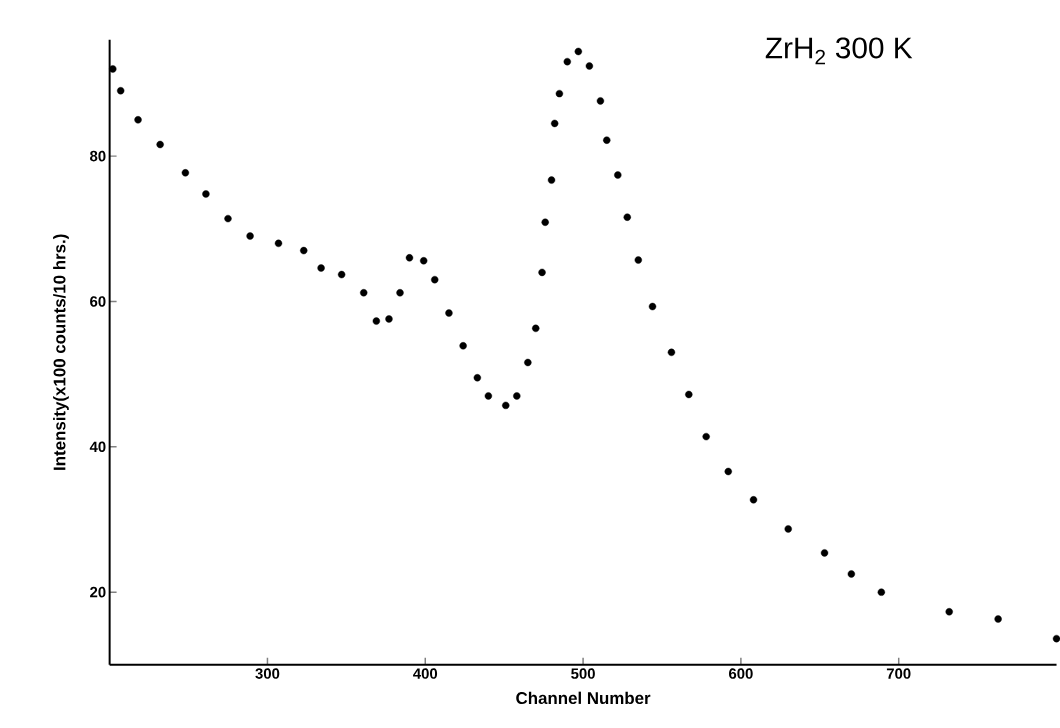  Describe the element at coordinates (98, 301) in the screenshot. I see `y-tick-label: 60` at that location.